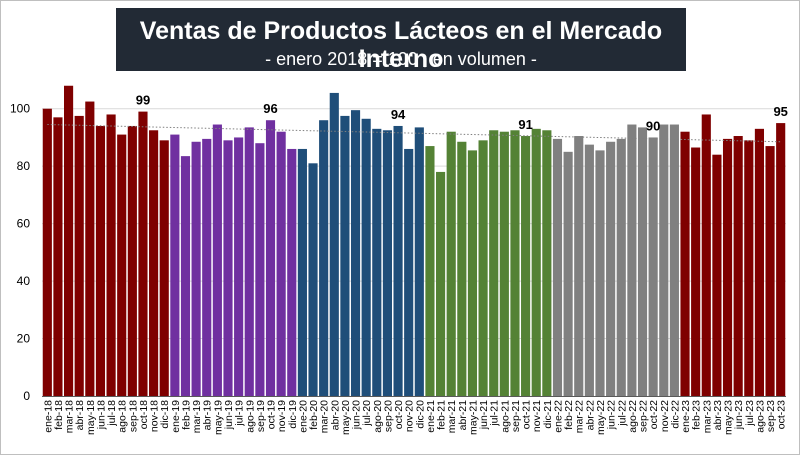 The height and width of the screenshot is (455, 800). Describe the element at coordinates (665, 416) in the screenshot. I see `x-tick-label: nov-22` at that location.